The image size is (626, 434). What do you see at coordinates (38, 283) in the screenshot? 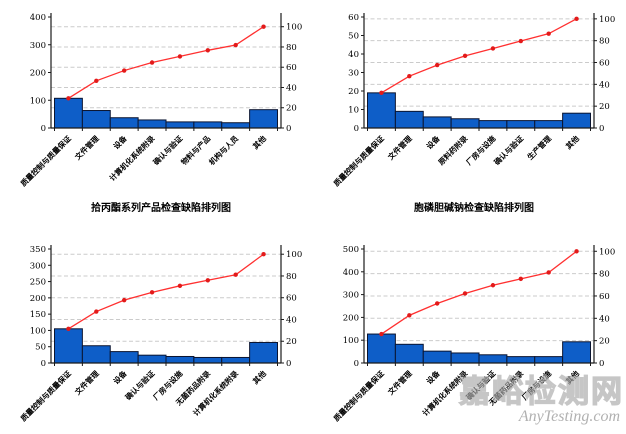
I see `left-axis-tick-label: 250` at bounding box center [38, 283].